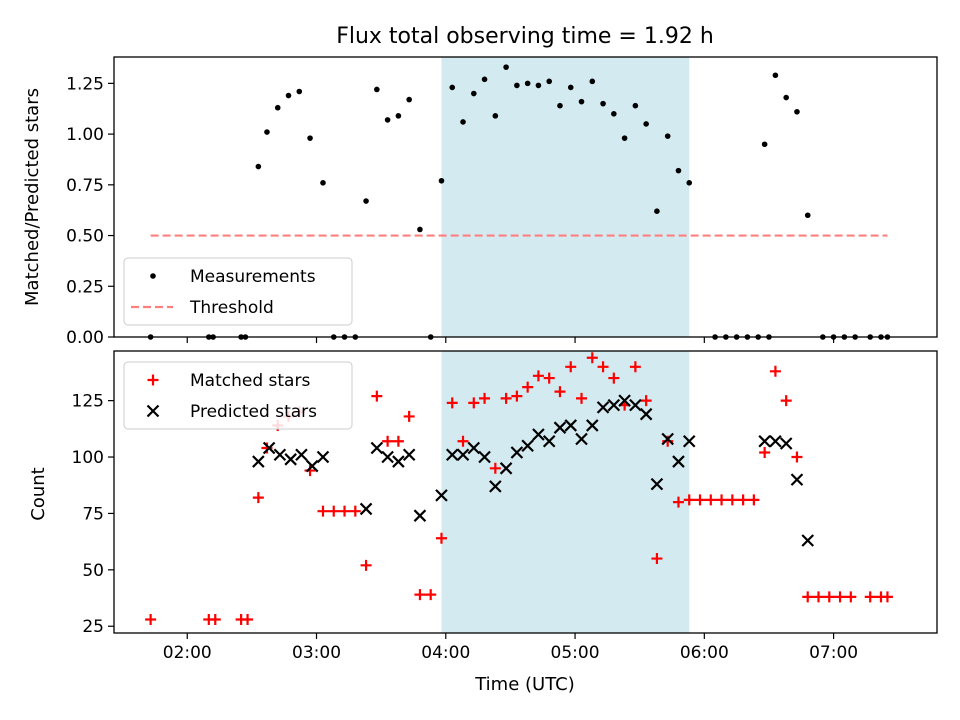  What do you see at coordinates (533, 470) in the screenshot?
I see `series-predicted-stars` at bounding box center [533, 470].